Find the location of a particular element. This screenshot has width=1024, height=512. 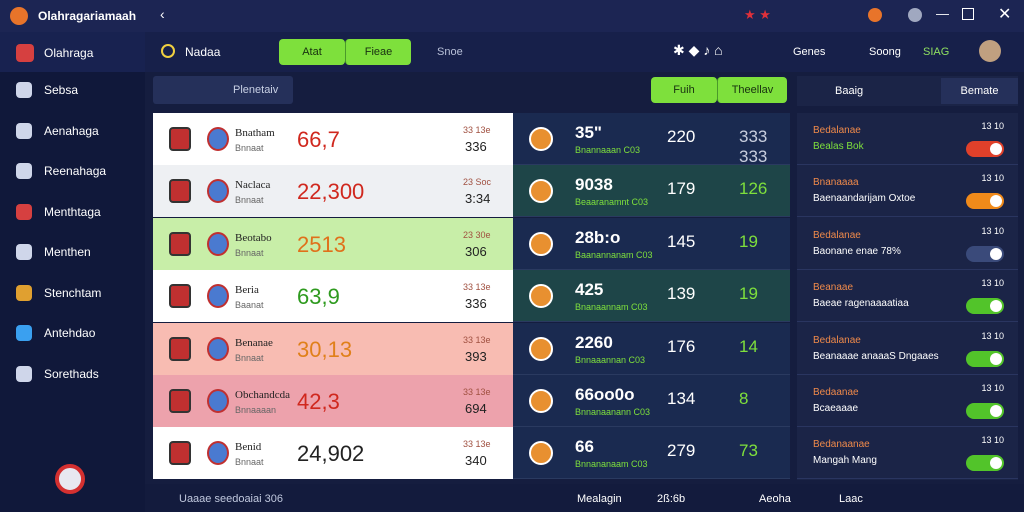

panel-title: Baaig is located at coordinates (849, 91).